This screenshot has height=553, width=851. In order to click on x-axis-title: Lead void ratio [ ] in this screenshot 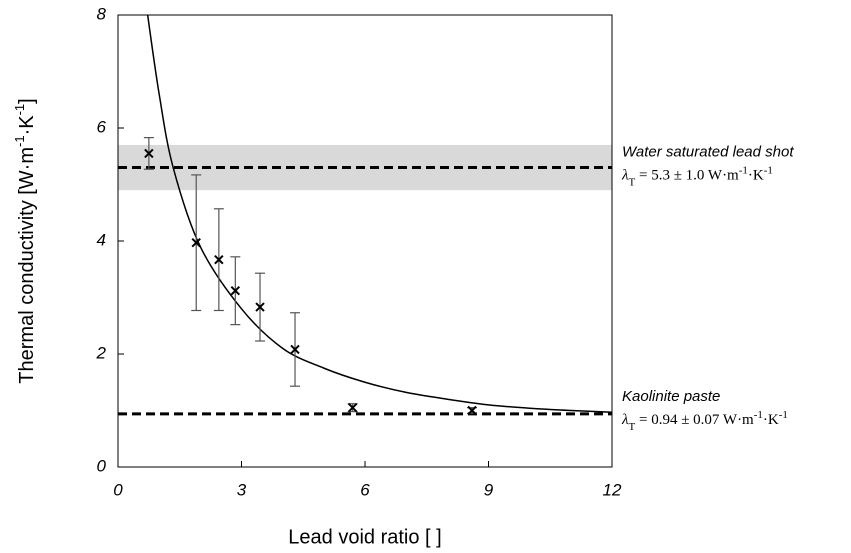, I will do `click(364, 537)`.